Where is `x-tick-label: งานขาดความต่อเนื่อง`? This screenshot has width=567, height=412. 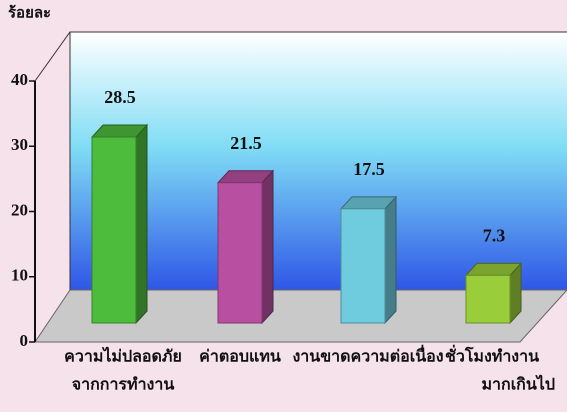 x-tick-label: งานขาดความต่อเนื่อง is located at coordinates (367, 355).